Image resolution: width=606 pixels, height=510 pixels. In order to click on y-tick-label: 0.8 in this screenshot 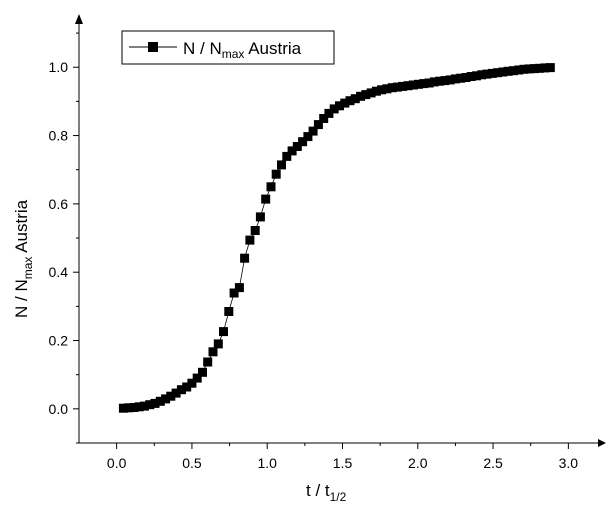, I will do `click(59, 136)`.